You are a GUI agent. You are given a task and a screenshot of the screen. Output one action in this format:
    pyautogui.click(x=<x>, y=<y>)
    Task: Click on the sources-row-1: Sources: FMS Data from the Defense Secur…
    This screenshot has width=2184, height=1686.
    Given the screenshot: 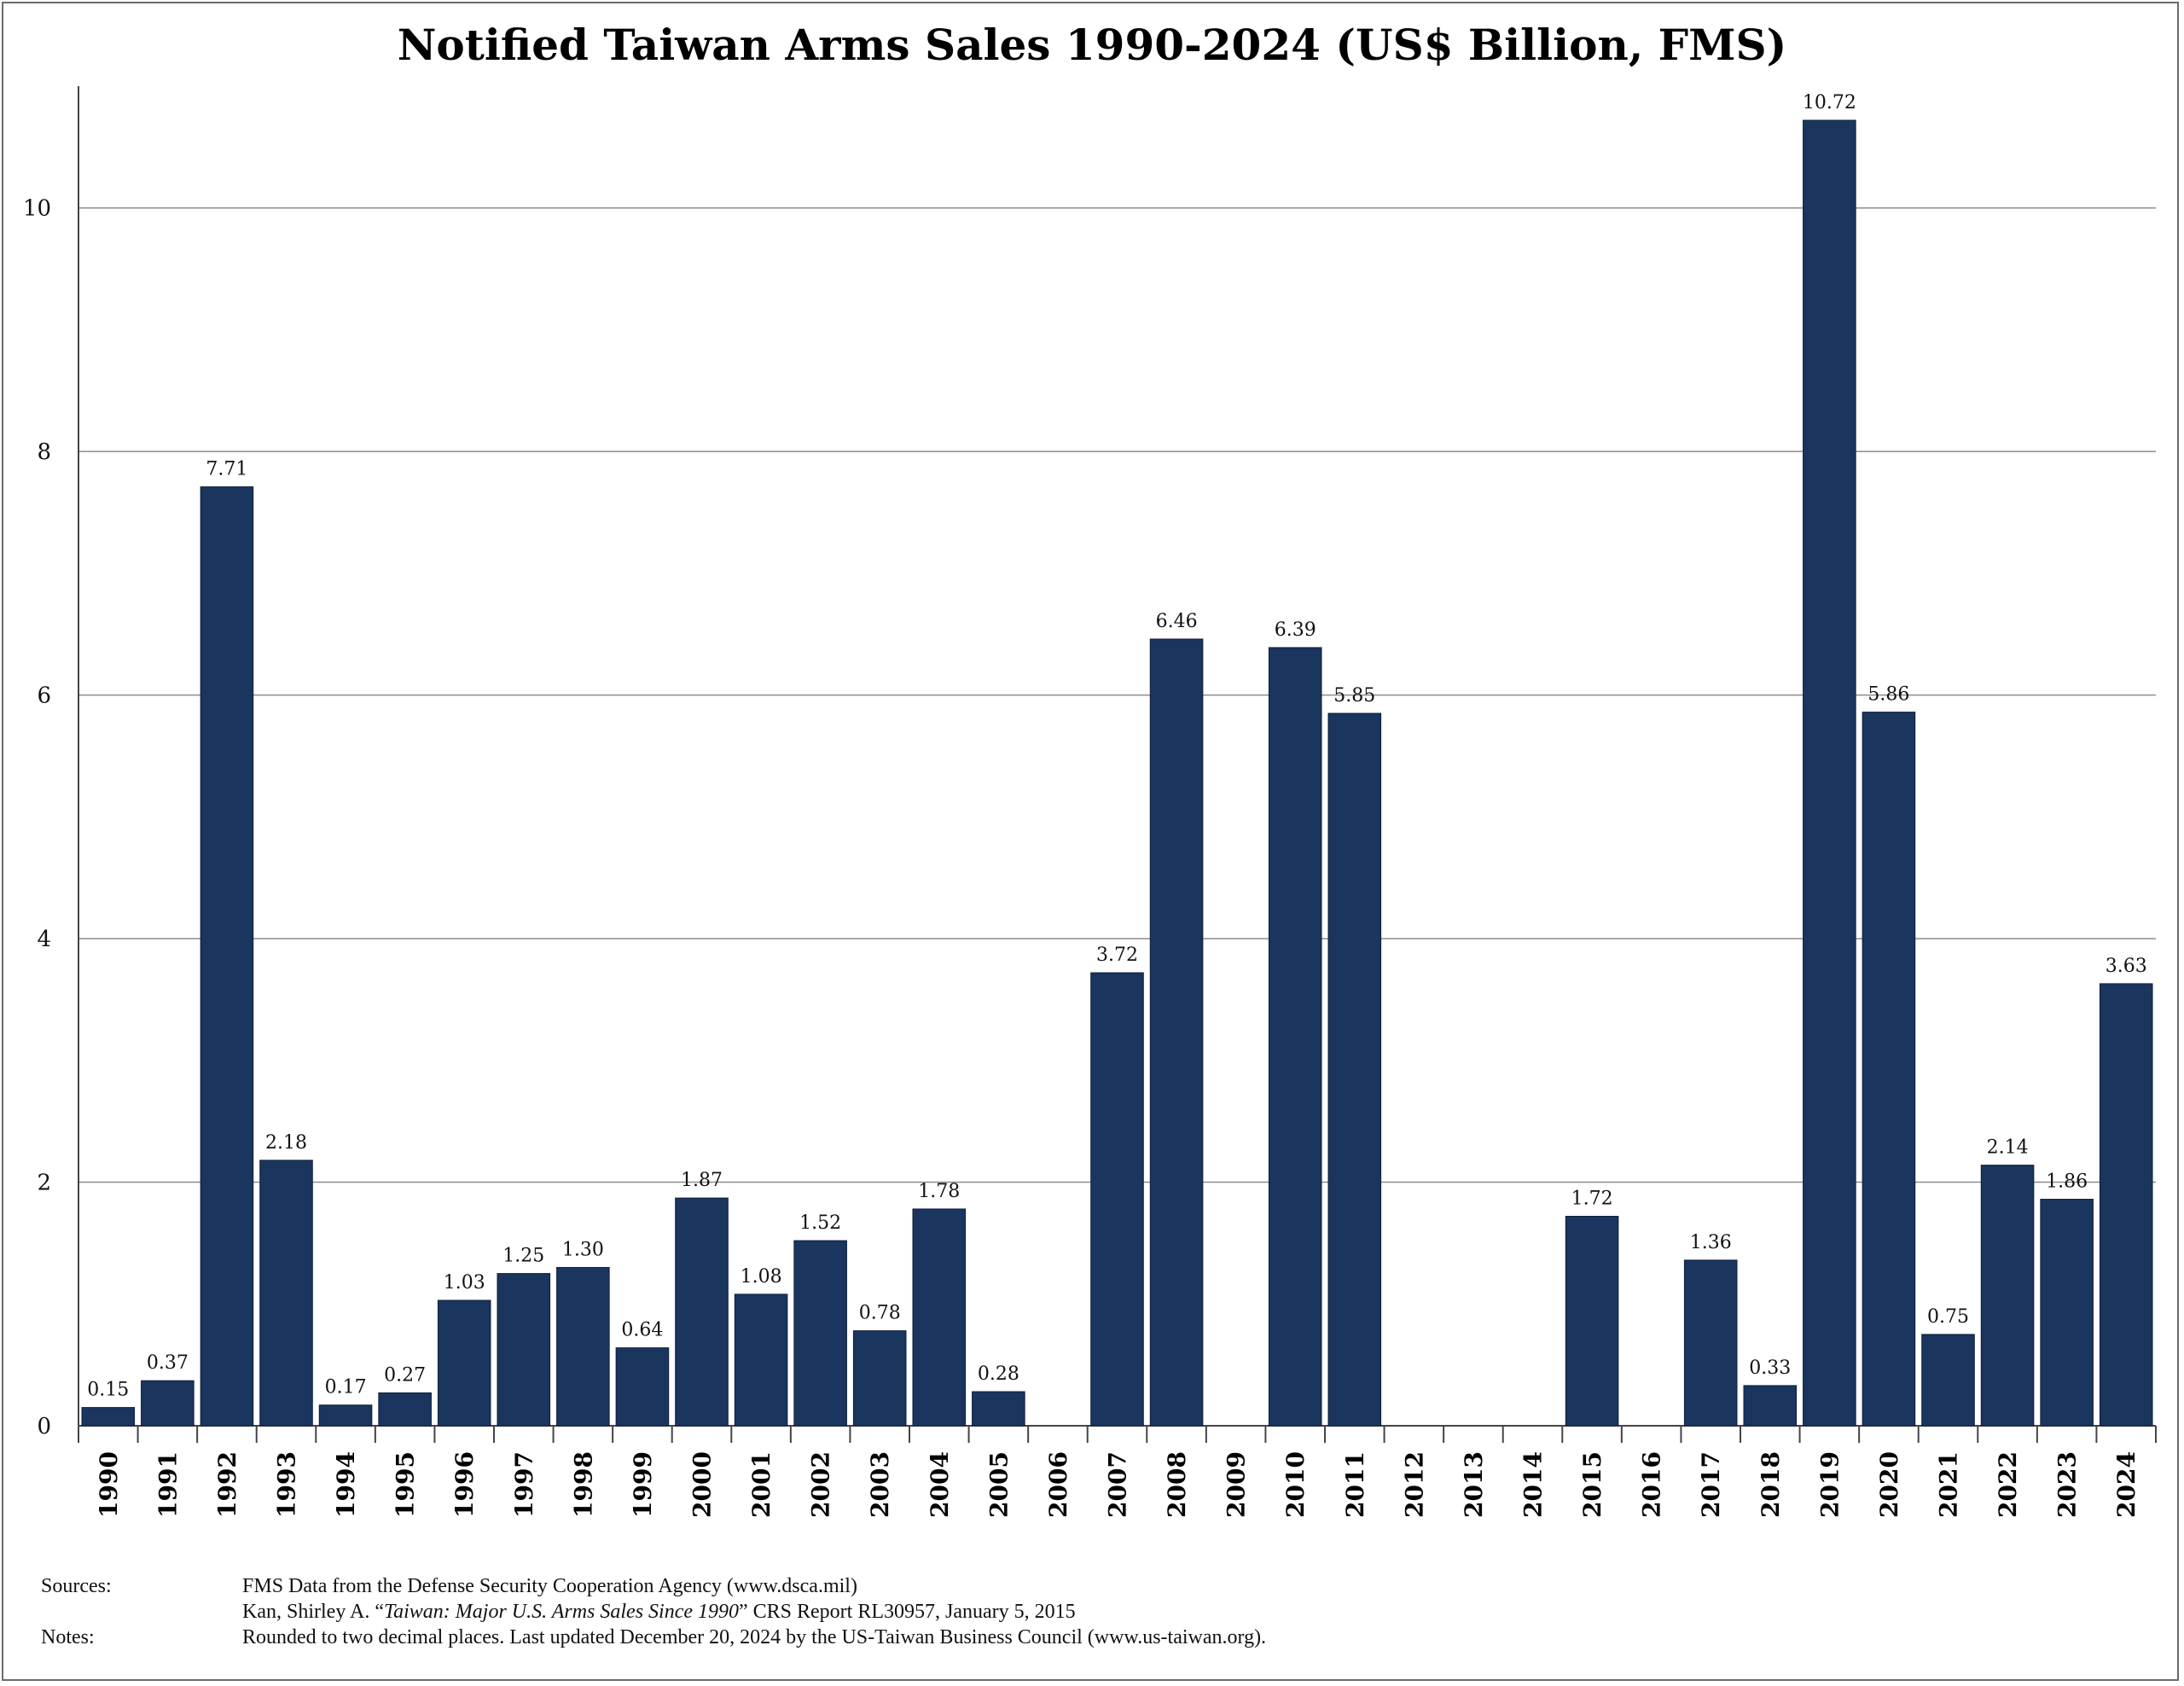 What is the action you would take?
    pyautogui.click(x=1091, y=1586)
    